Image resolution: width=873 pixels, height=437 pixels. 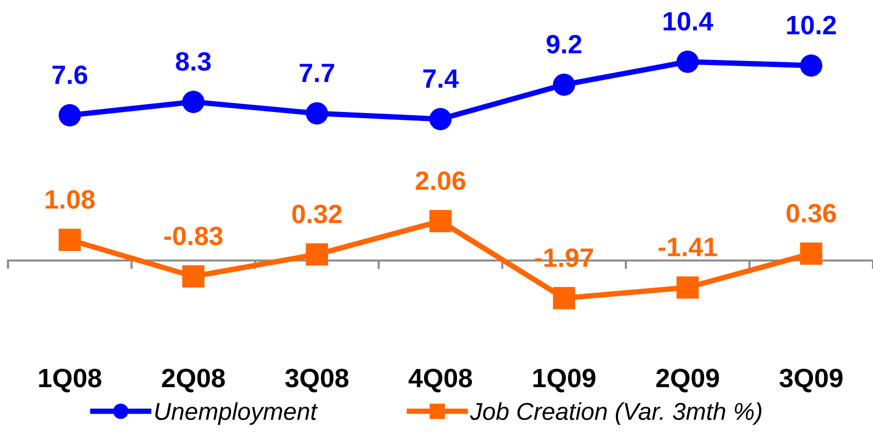 What do you see at coordinates (564, 380) in the screenshot?
I see `x-tick-label: 1Q09` at bounding box center [564, 380].